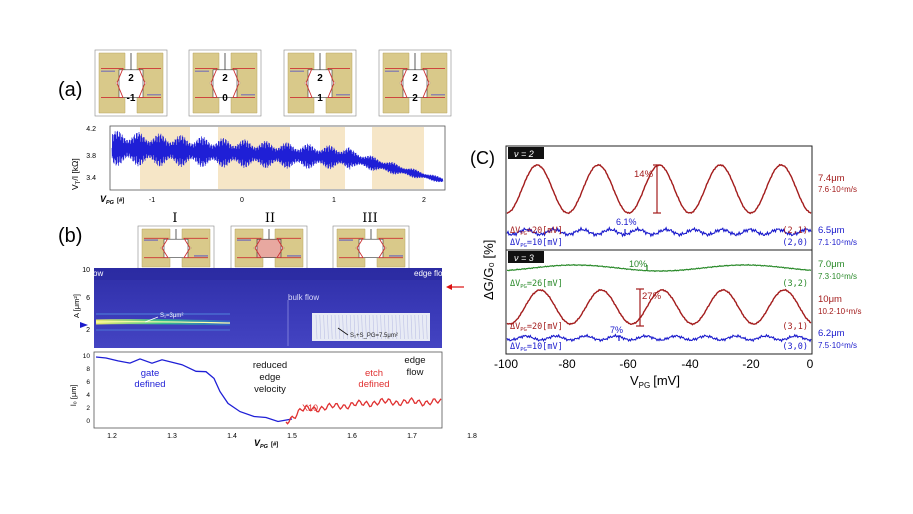 This screenshot has width=913, height=514. What do you see at coordinates (87, 389) in the screenshot?
I see `lower-yticks: 10 8 6 4 2 0` at bounding box center [87, 389].